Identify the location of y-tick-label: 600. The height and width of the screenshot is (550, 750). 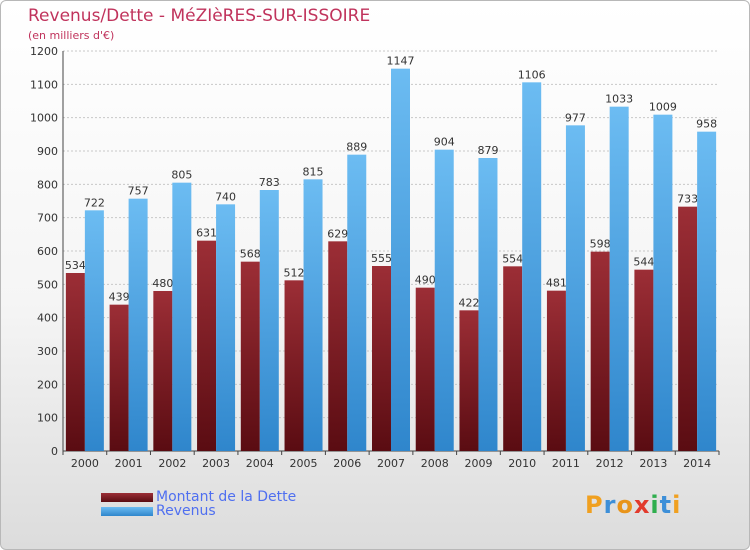
(47, 251).